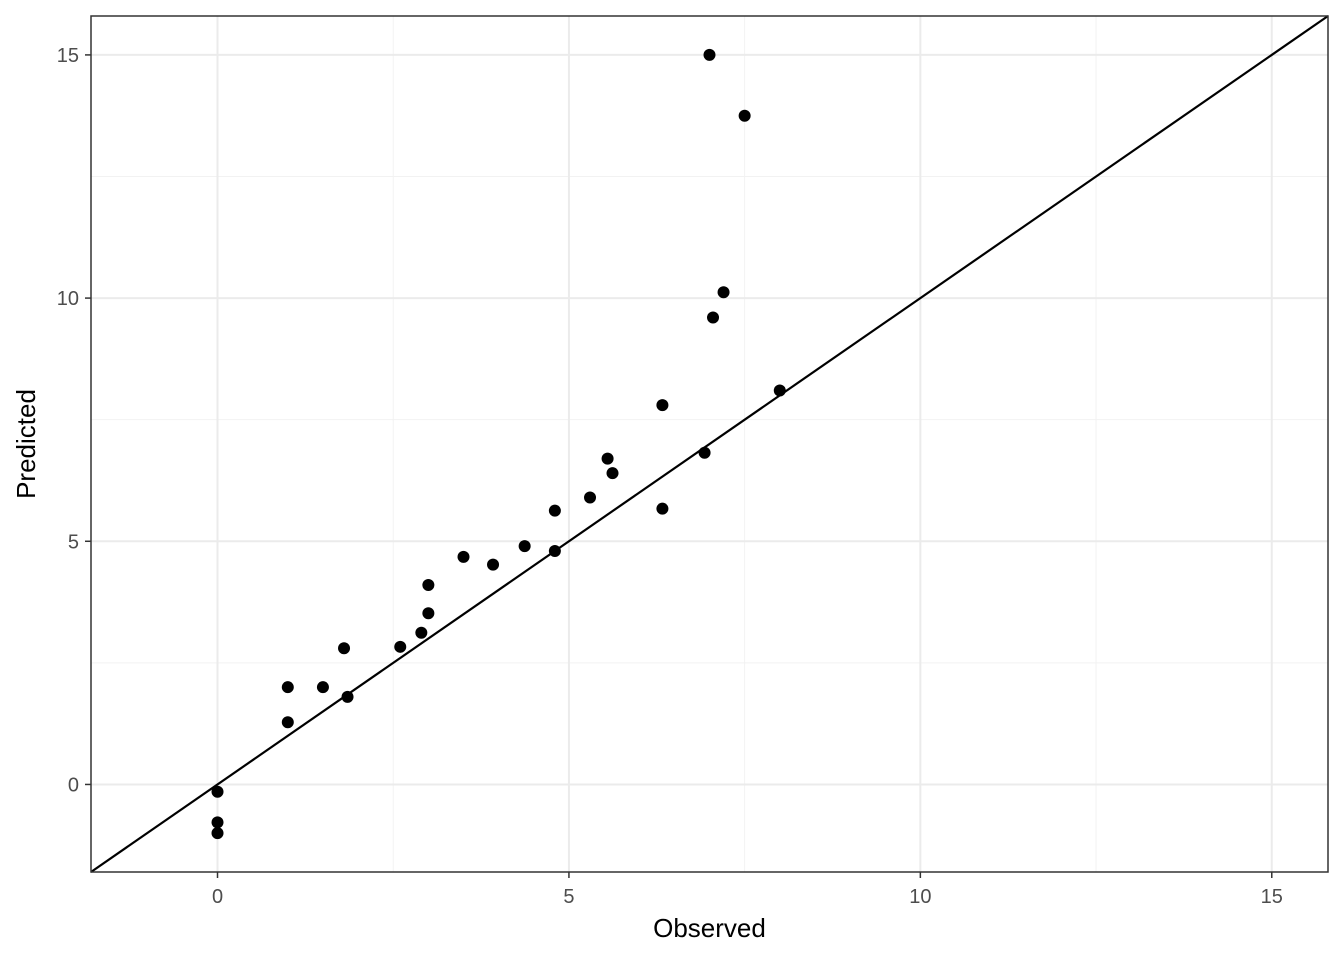 The width and height of the screenshot is (1344, 960). Describe the element at coordinates (73, 785) in the screenshot. I see `y-tick-label: 0` at that location.